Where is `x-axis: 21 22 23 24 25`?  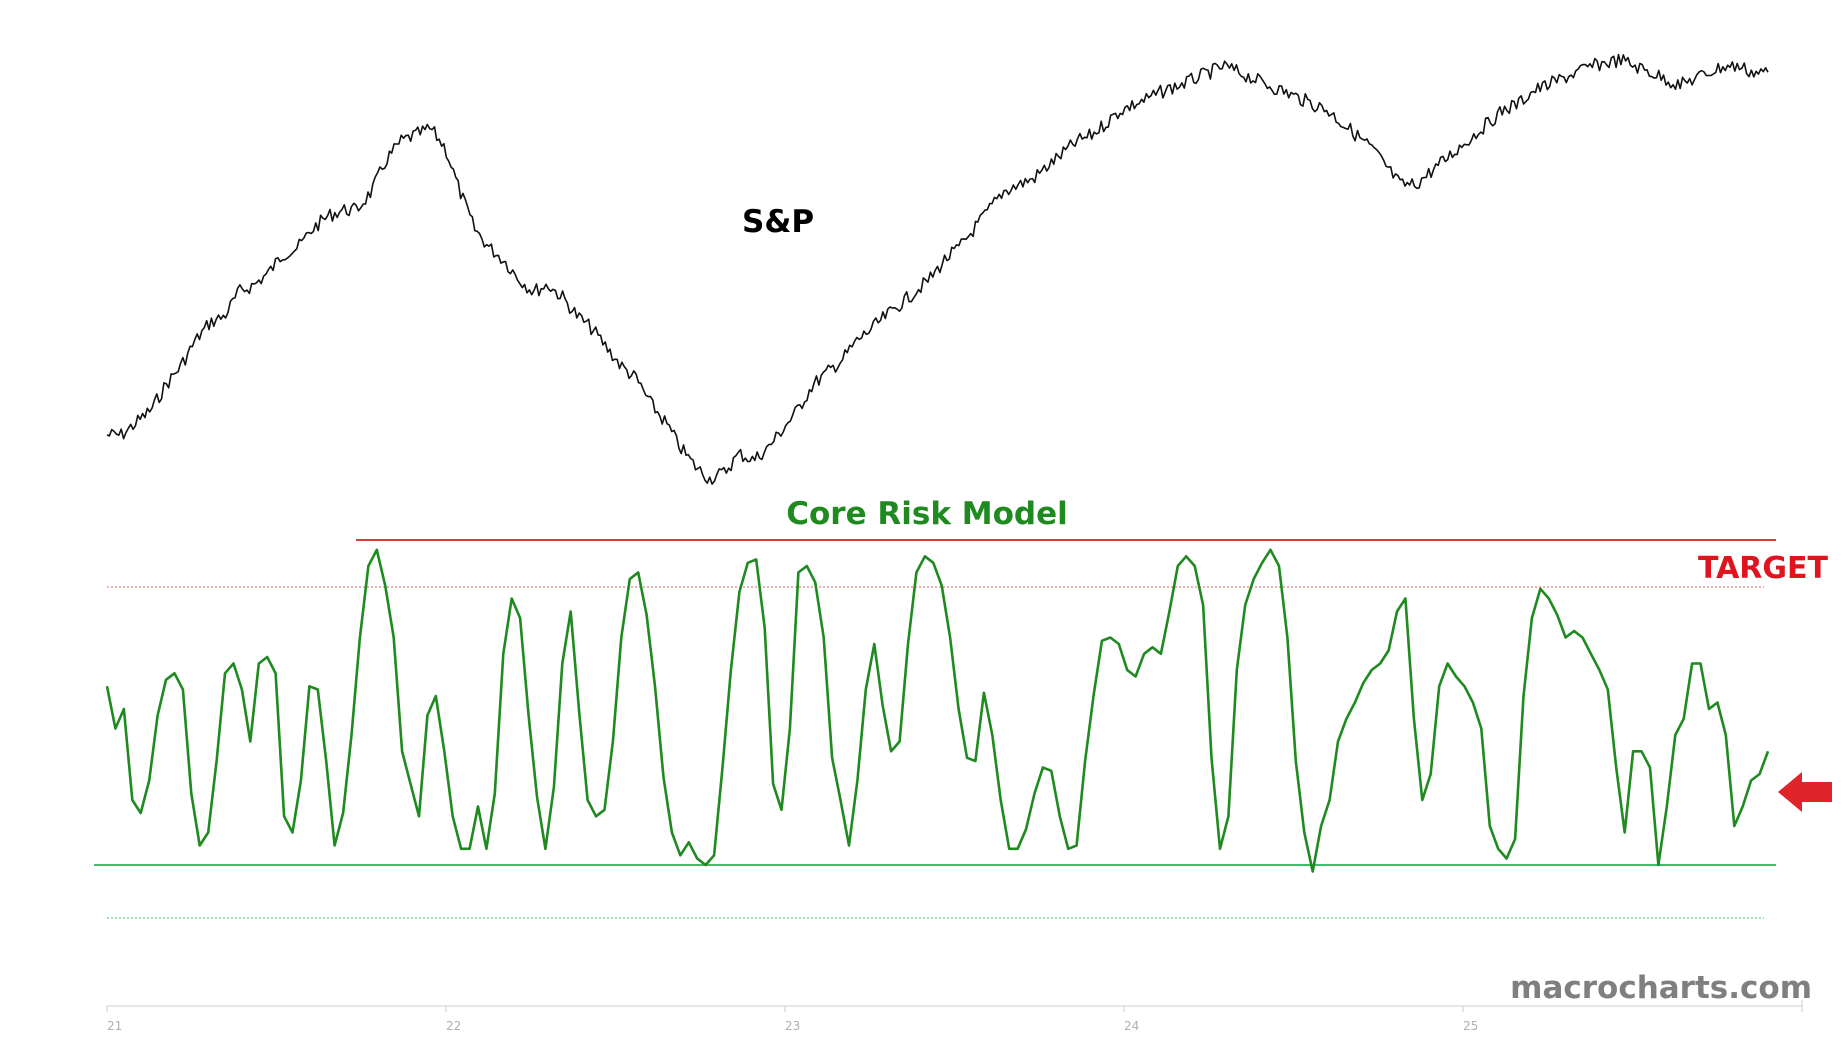 x-axis: 21 22 23 24 25 is located at coordinates (954, 1016).